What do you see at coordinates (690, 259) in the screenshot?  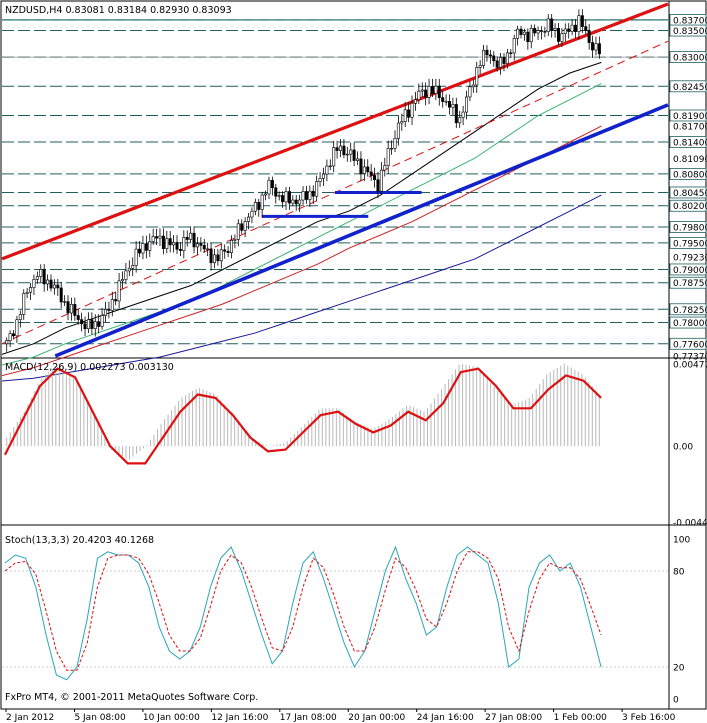 I see `price-tick: 0.79230` at bounding box center [690, 259].